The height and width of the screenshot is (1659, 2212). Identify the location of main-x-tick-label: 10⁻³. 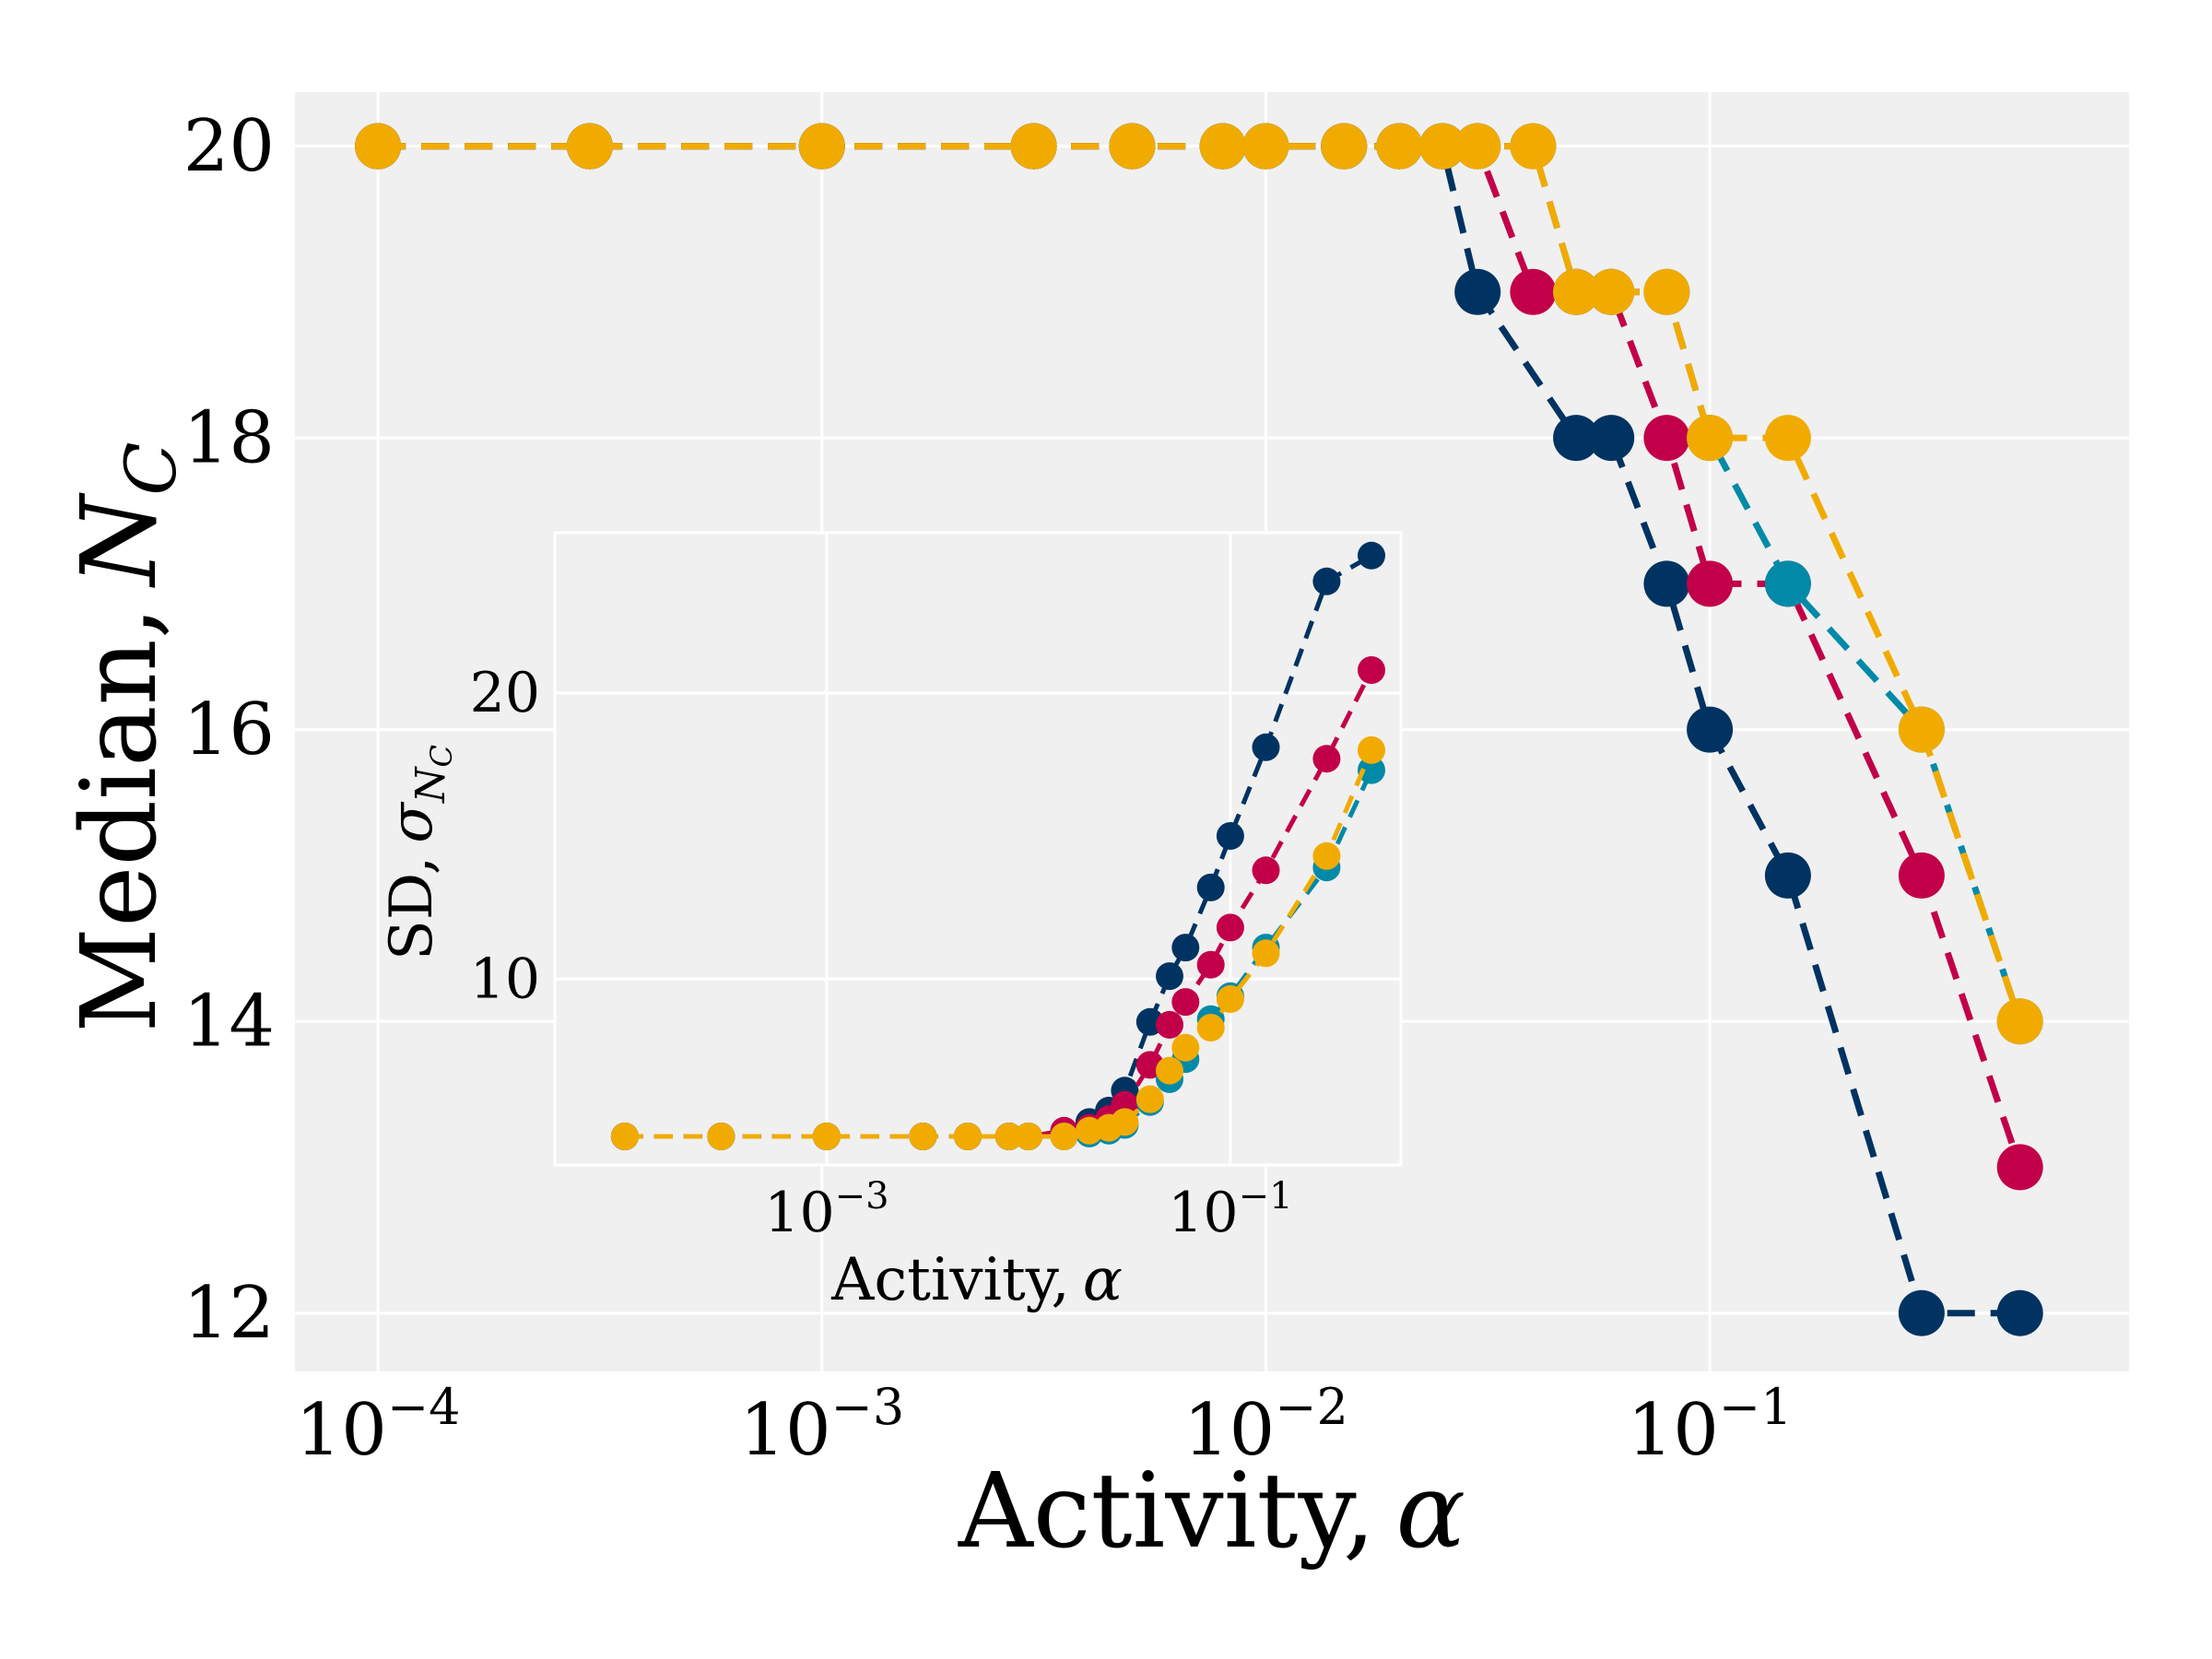
(821, 1425).